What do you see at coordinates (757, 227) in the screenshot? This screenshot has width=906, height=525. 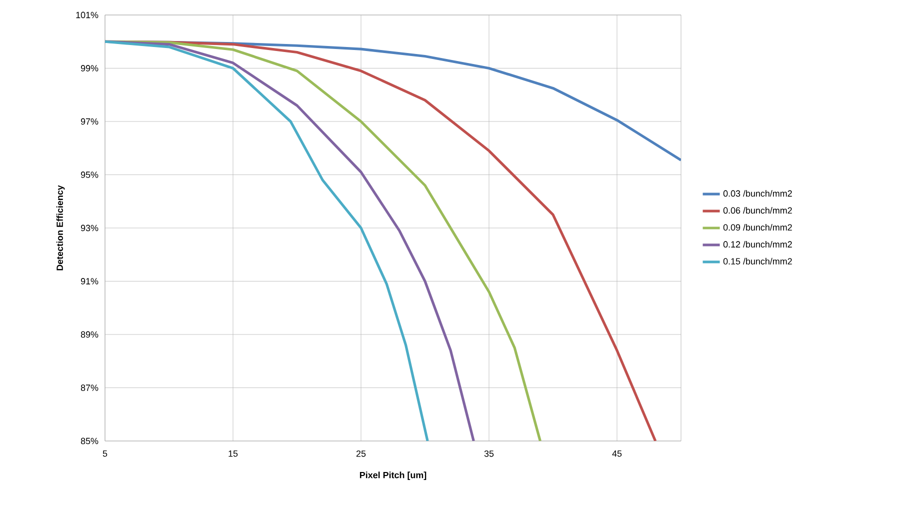 I see `legend-label: 0.09 /bunch/mm2` at bounding box center [757, 227].